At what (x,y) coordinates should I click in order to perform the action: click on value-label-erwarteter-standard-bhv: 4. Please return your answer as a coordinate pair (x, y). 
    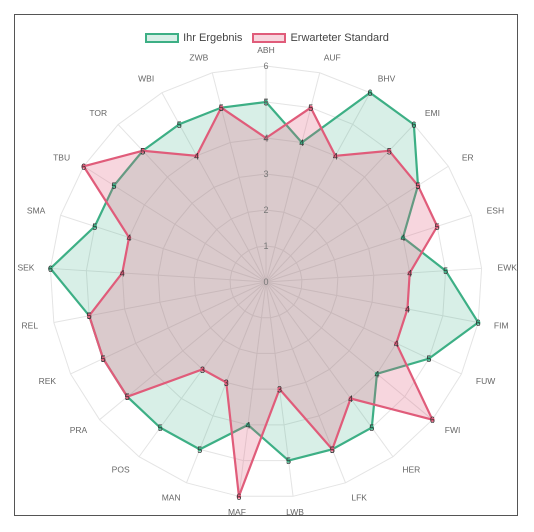
    Looking at the image, I should click on (335, 156).